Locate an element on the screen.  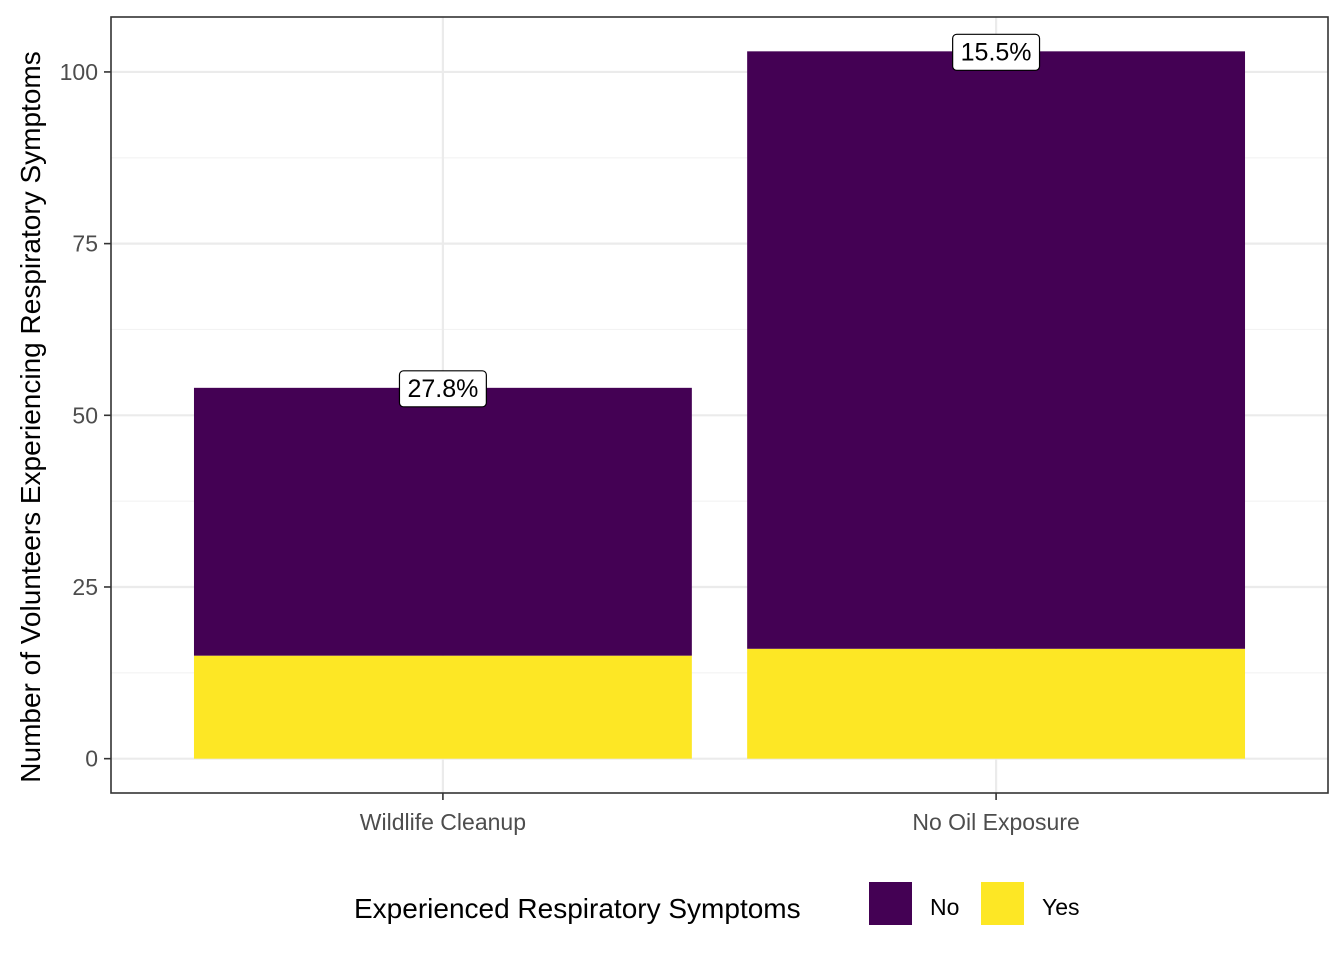
legend-key-yes is located at coordinates (1002, 903).